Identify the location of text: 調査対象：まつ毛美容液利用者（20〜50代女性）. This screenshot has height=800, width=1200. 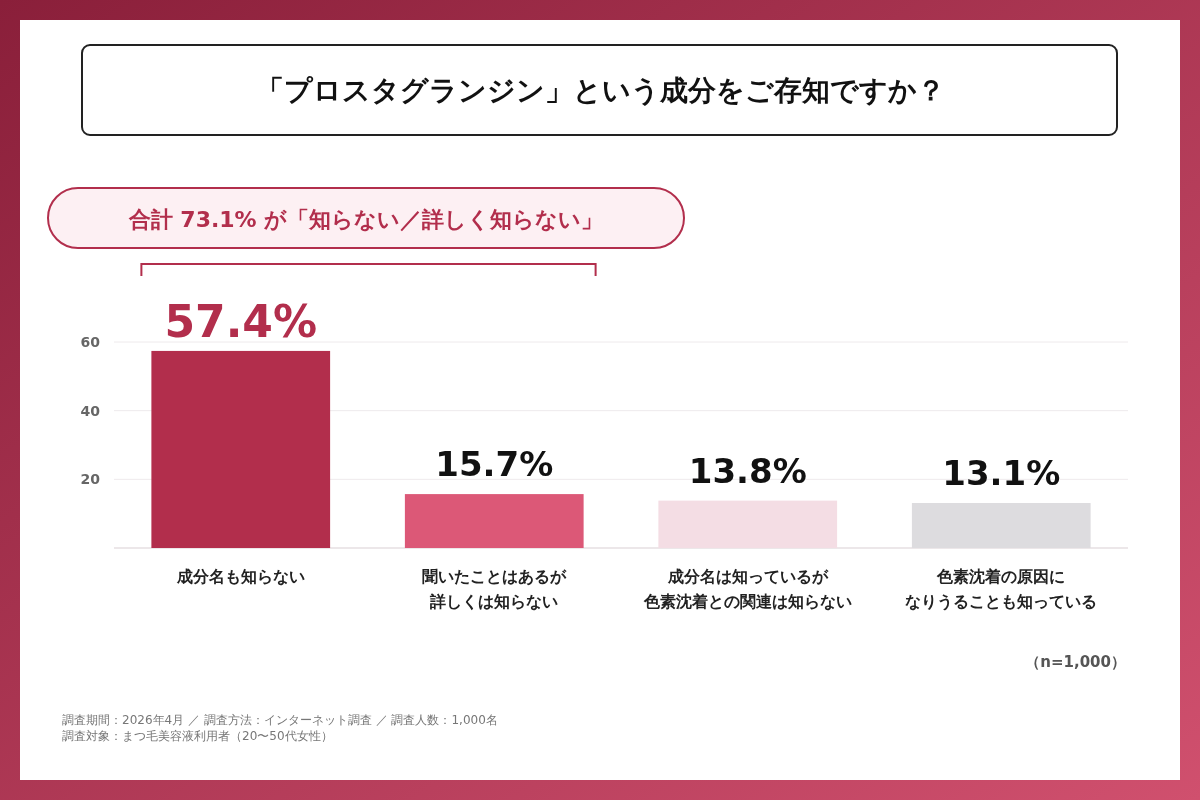
(197, 736).